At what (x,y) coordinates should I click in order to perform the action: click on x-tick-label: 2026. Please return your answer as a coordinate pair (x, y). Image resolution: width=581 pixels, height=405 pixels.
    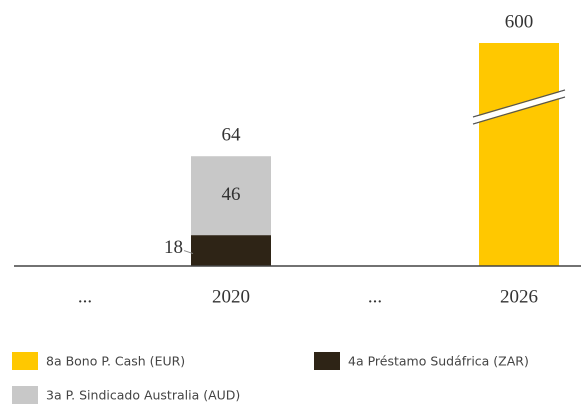
    Looking at the image, I should click on (519, 296).